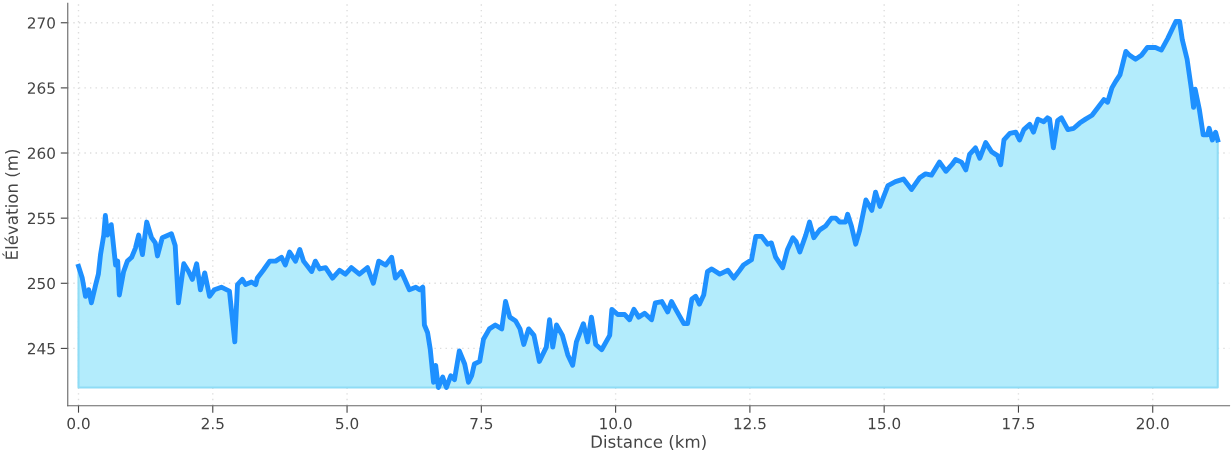 Image resolution: width=1232 pixels, height=460 pixels. I want to click on x-tick-label: 20.0, so click(1152, 423).